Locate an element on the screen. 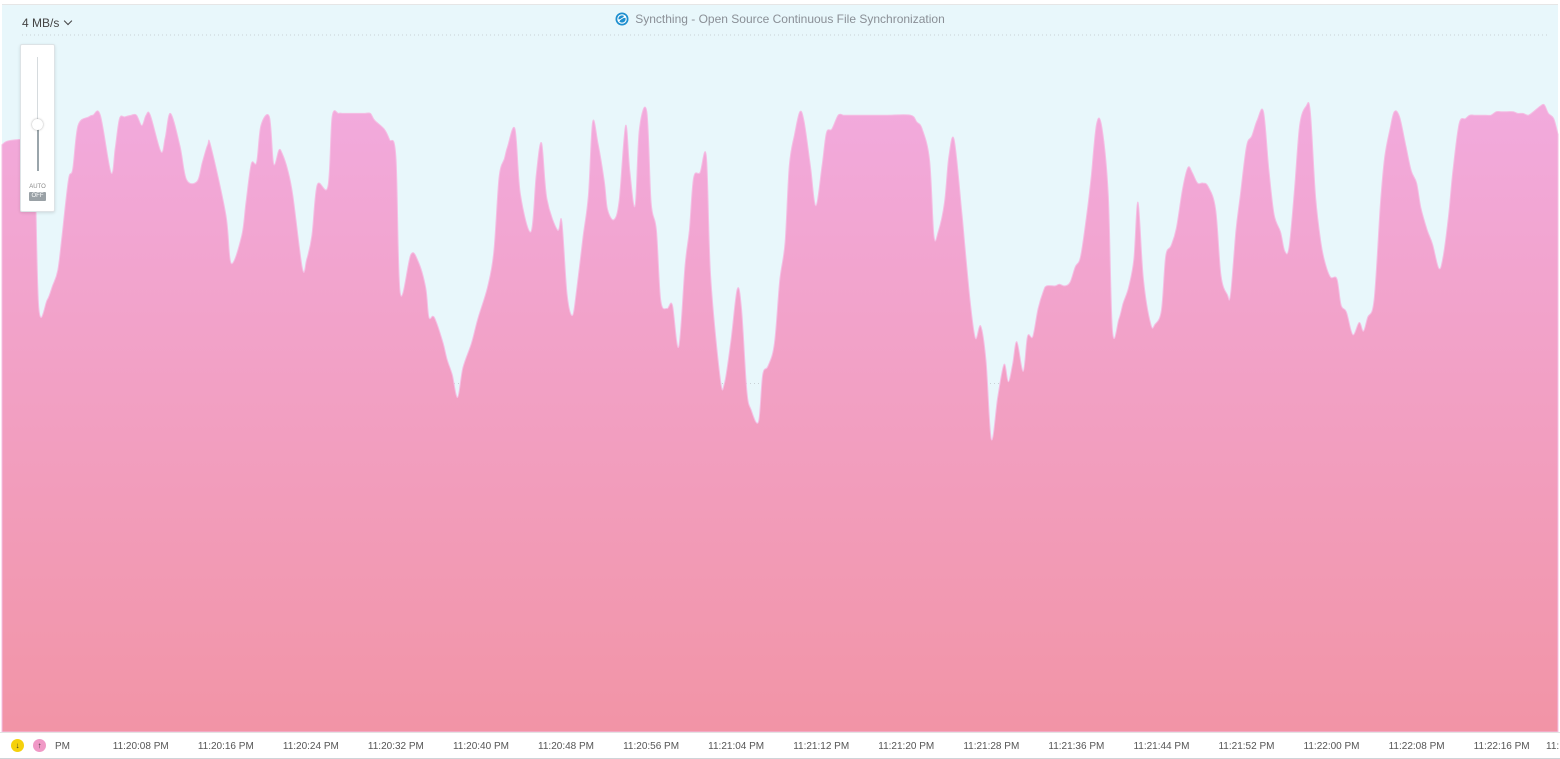 The height and width of the screenshot is (759, 1560). scale-dropdown: 4 MB/s is located at coordinates (47, 23).